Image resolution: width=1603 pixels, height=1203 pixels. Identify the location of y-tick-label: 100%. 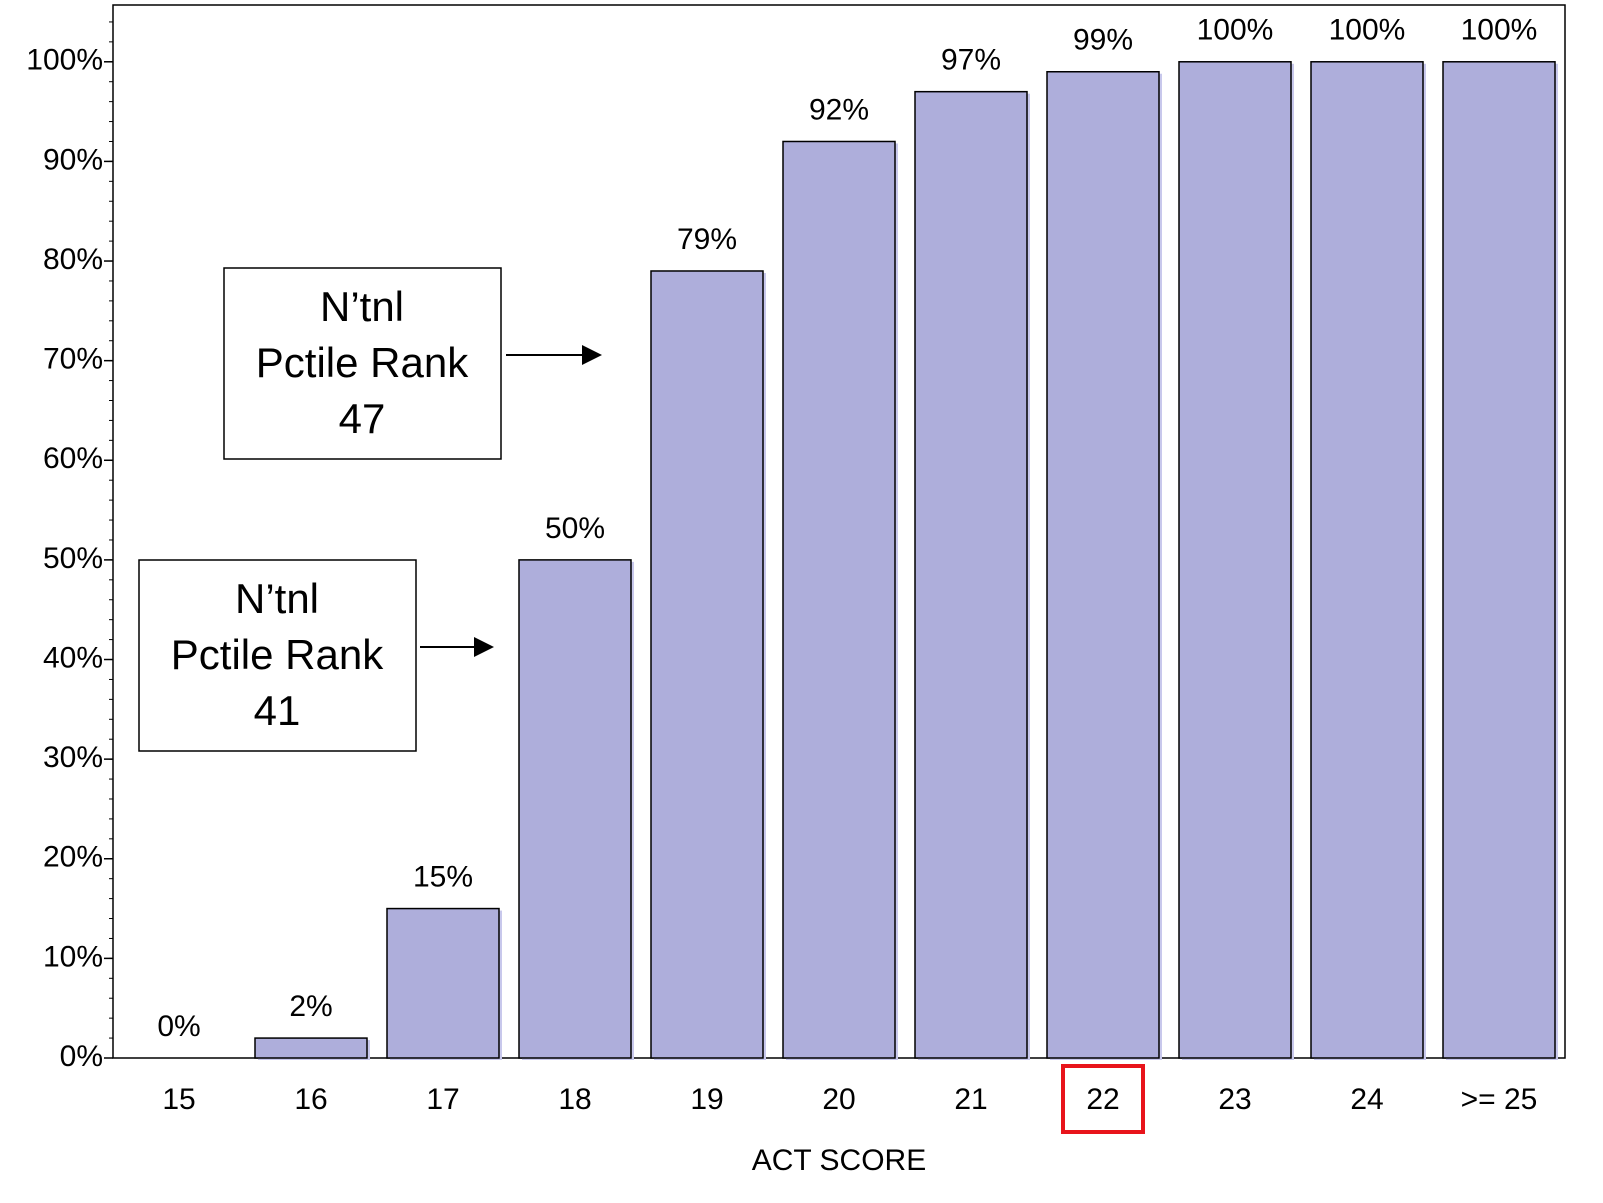
(64, 60).